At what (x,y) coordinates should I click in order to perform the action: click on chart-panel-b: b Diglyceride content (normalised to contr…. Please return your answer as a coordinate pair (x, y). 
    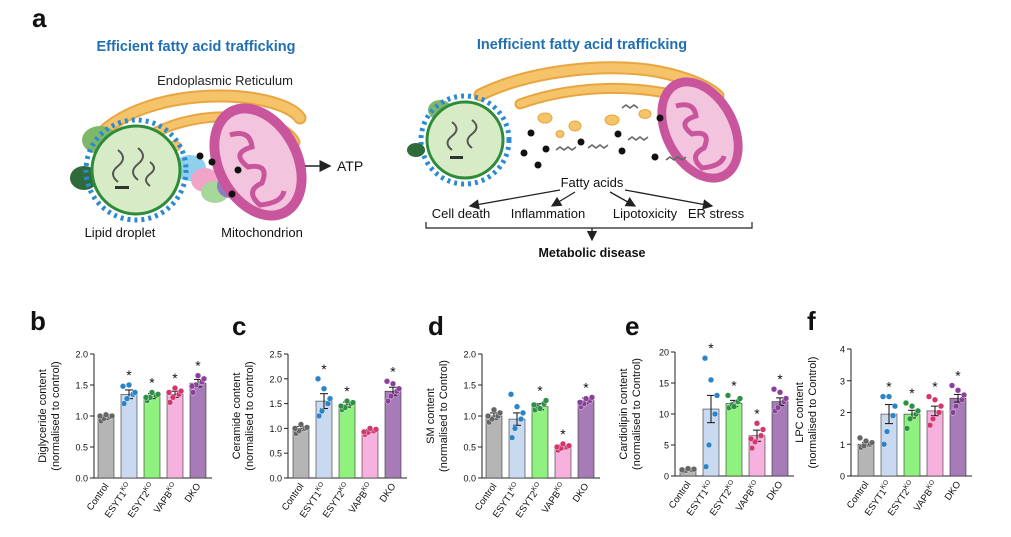
    Looking at the image, I should click on (121, 413).